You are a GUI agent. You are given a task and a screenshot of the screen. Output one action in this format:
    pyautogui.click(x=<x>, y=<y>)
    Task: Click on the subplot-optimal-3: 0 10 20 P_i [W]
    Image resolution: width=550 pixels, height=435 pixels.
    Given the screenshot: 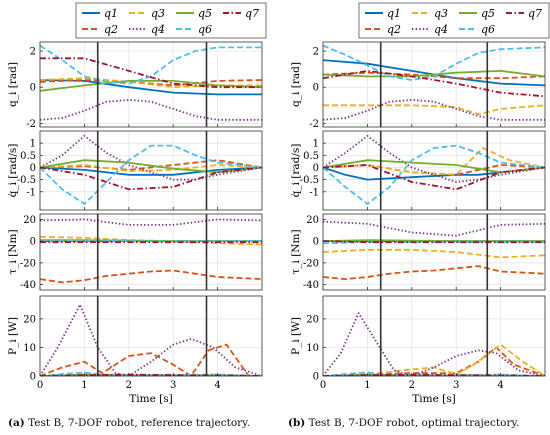 What is the action you would take?
    pyautogui.click(x=418, y=339)
    